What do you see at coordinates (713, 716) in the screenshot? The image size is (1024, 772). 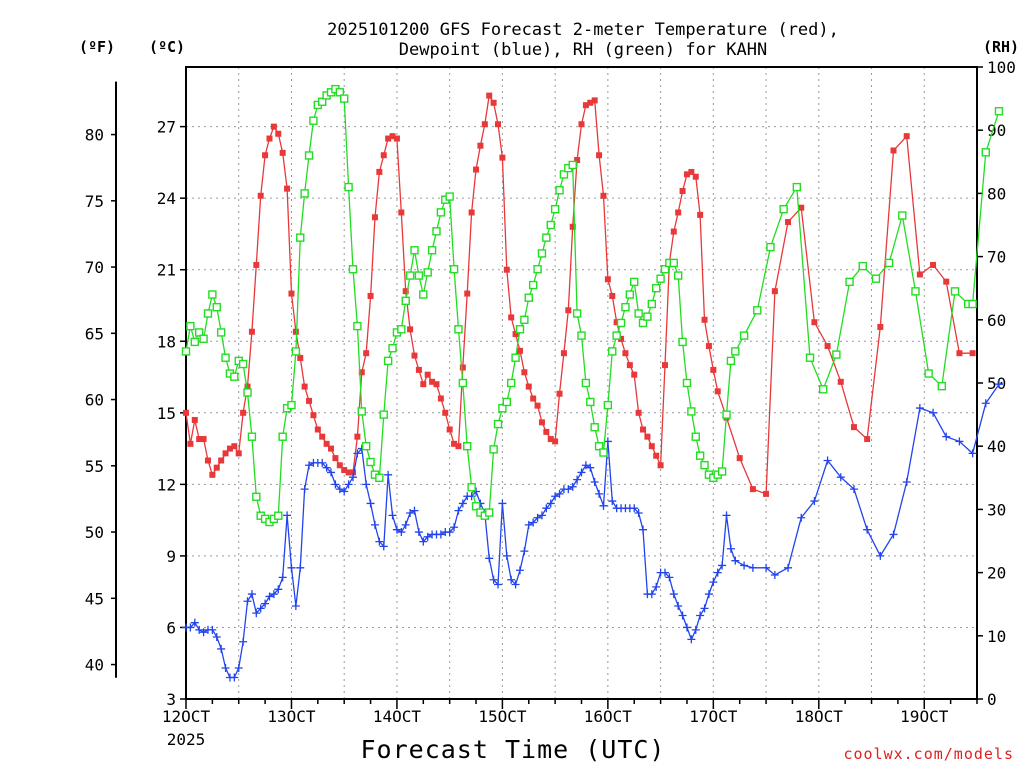 I see `x-tick-label: 17OCT` at bounding box center [713, 716].